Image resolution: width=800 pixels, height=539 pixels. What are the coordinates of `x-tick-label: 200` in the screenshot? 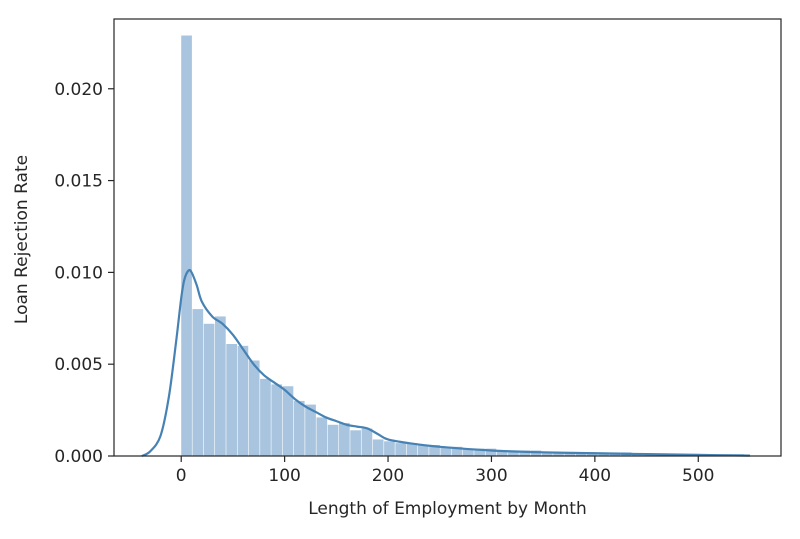 It's located at (388, 476).